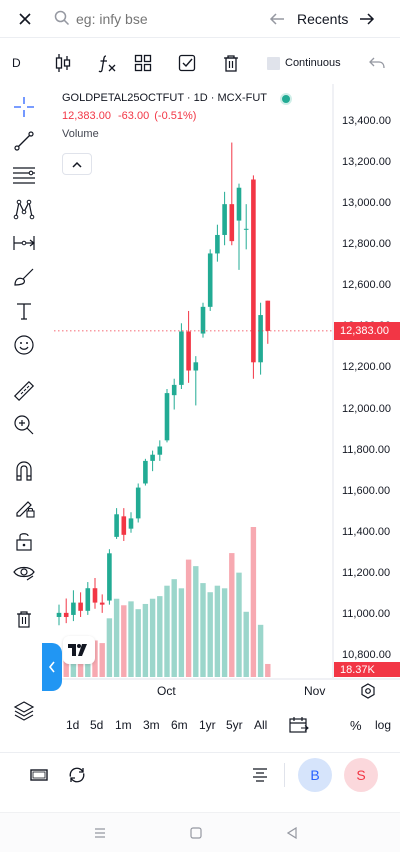 The image size is (400, 852). I want to click on timeframe-bar: 1d 5d 1m 3m 6m 1yr 5yr All % log, so click(200, 726).